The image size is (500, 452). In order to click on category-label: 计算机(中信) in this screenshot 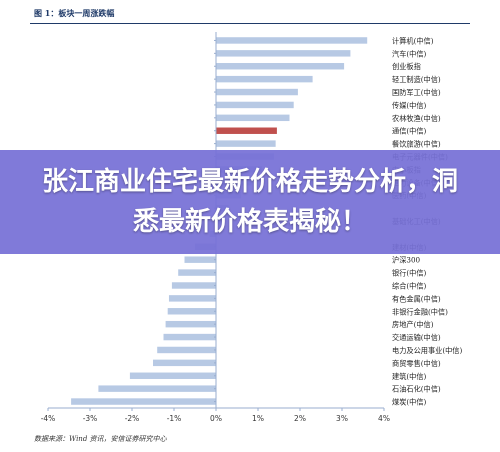, I will do `click(413, 40)`.